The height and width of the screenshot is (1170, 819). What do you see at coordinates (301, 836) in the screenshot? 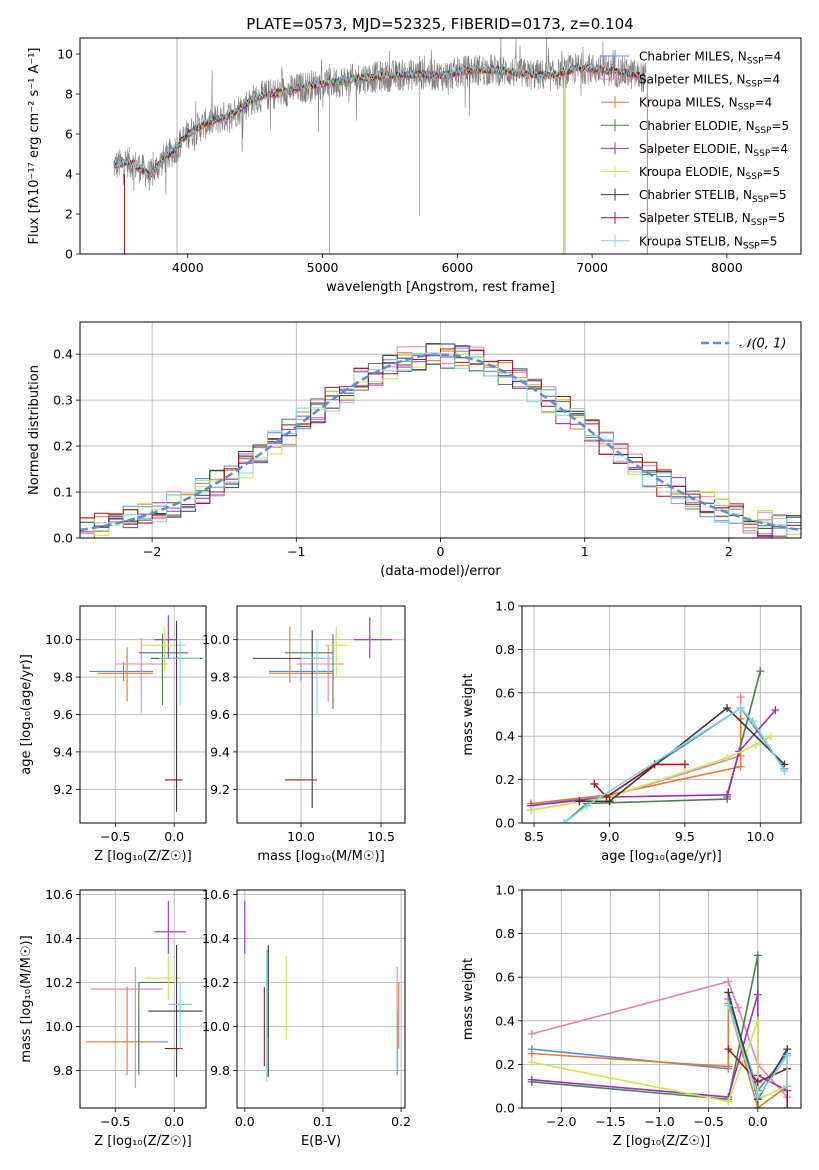
I see `x-tick-label: 10.0` at bounding box center [301, 836].